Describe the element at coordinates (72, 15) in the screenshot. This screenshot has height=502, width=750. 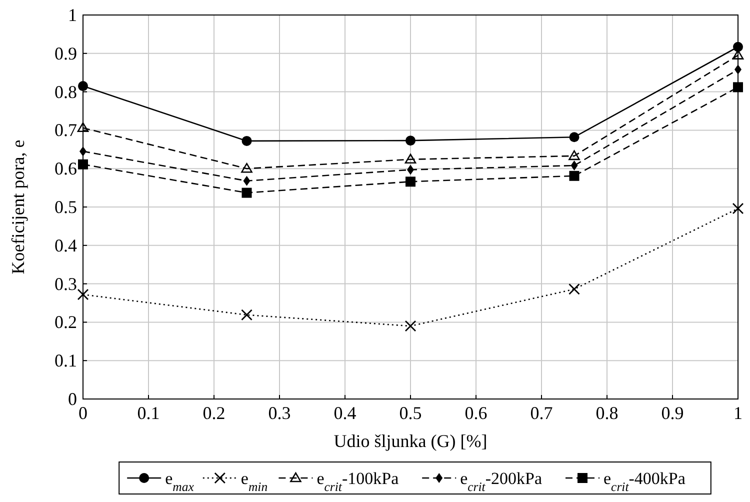
I see `y-tick-label: 1` at that location.